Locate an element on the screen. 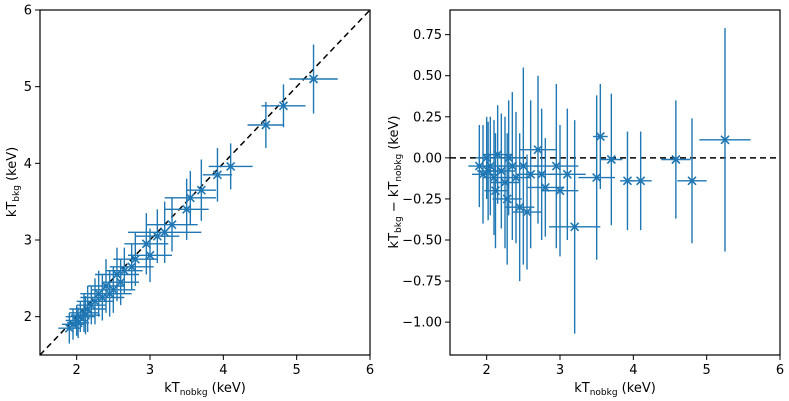 The width and height of the screenshot is (789, 401). right-x-ticks: 2 3 4 5 6 is located at coordinates (633, 366).